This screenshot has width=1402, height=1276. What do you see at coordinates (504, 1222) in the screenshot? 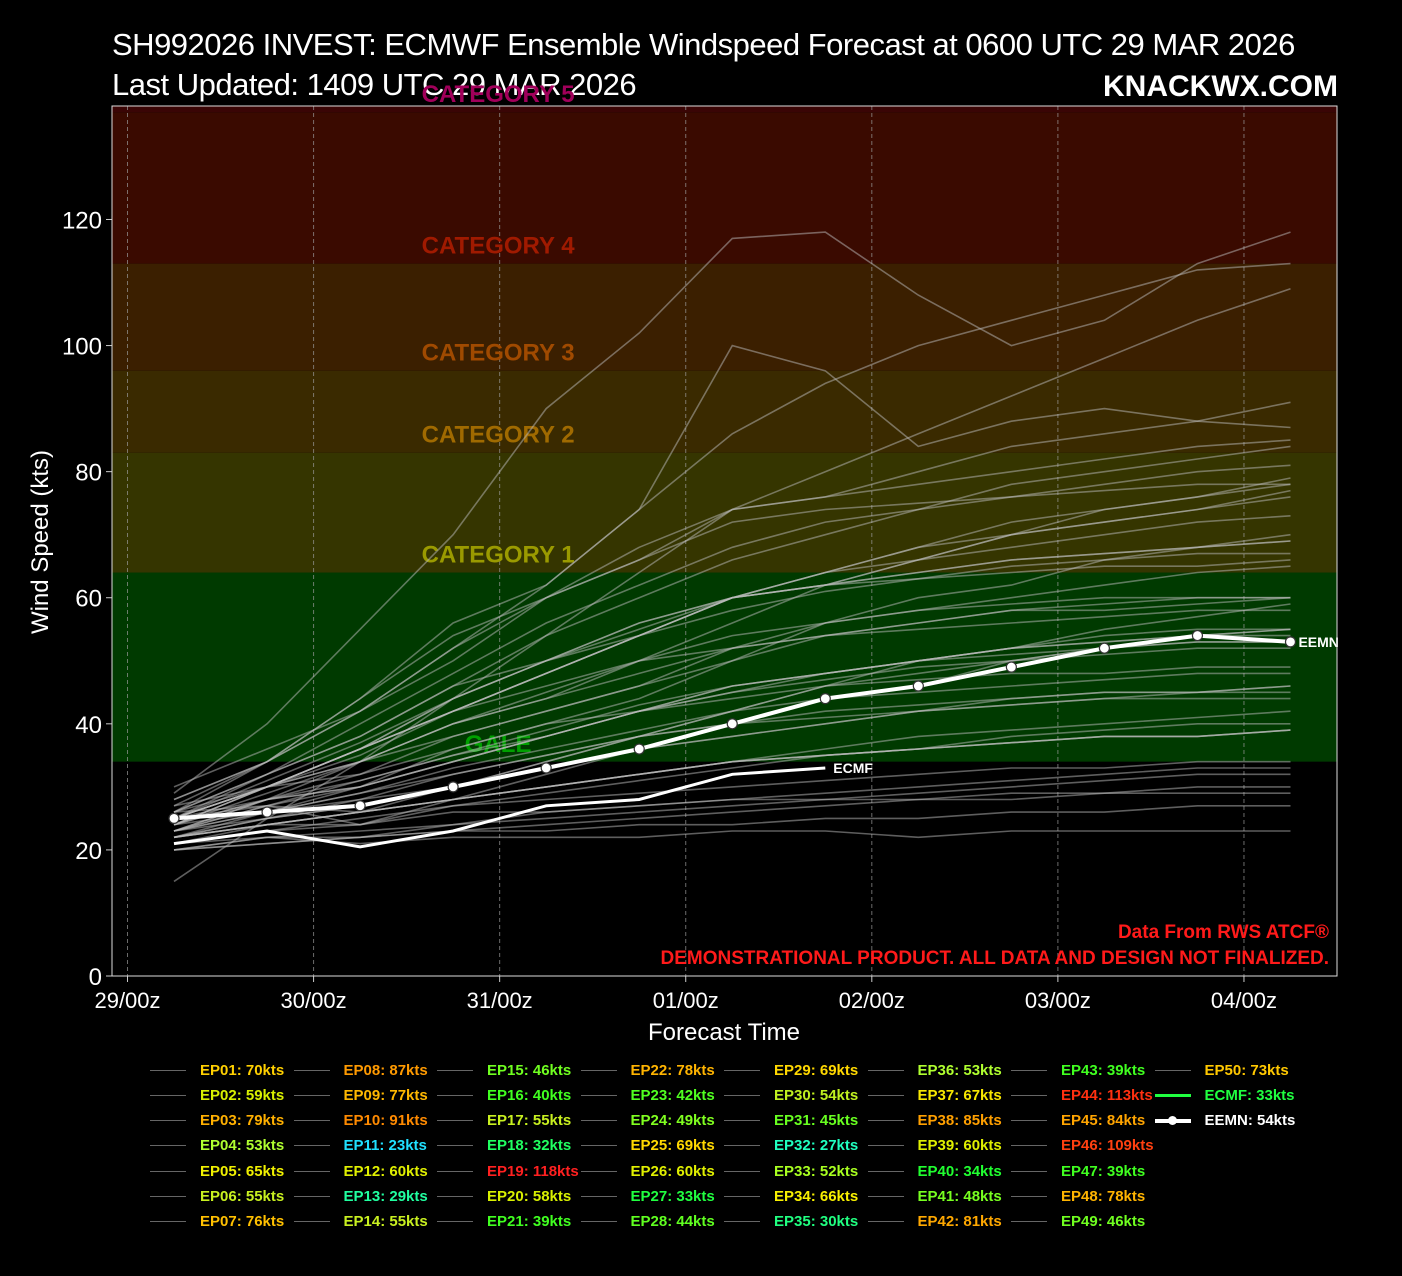
I see `legend-item: EP21: 39kts` at bounding box center [504, 1222].